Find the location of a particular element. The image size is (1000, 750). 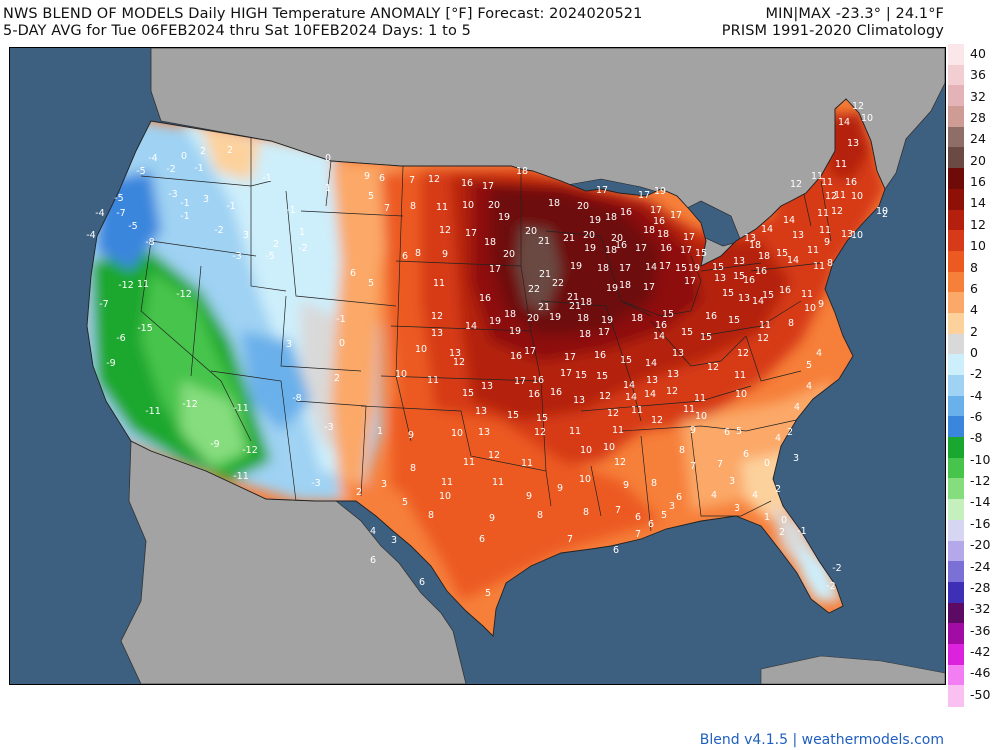

anomaly-label: 14 is located at coordinates (650, 394).